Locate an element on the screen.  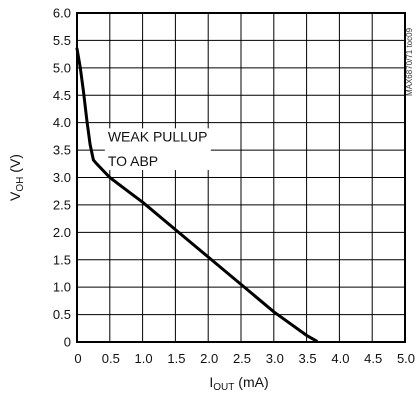
y-tick-label-8: 4.0 is located at coordinates (62, 122).